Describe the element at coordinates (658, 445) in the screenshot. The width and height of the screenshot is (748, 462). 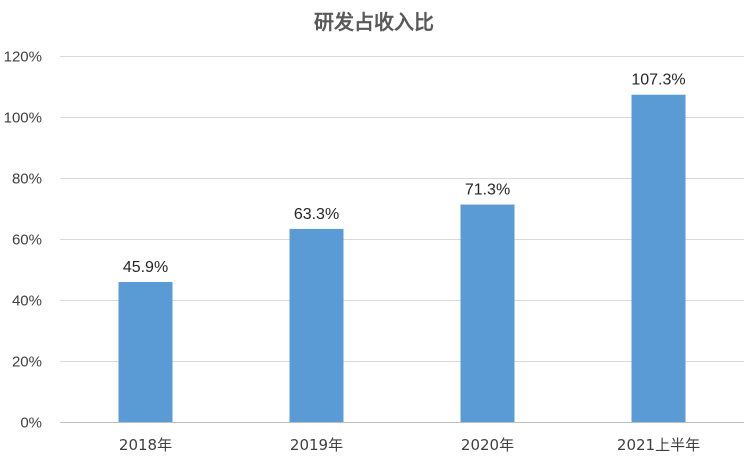
I see `x-tick-label: 2021上半年` at that location.